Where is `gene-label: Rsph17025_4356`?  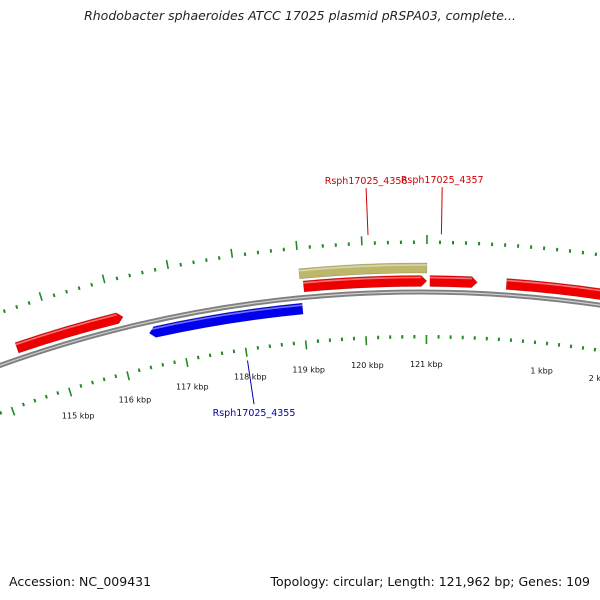
gene-label: Rsph17025_4356 is located at coordinates (366, 181).